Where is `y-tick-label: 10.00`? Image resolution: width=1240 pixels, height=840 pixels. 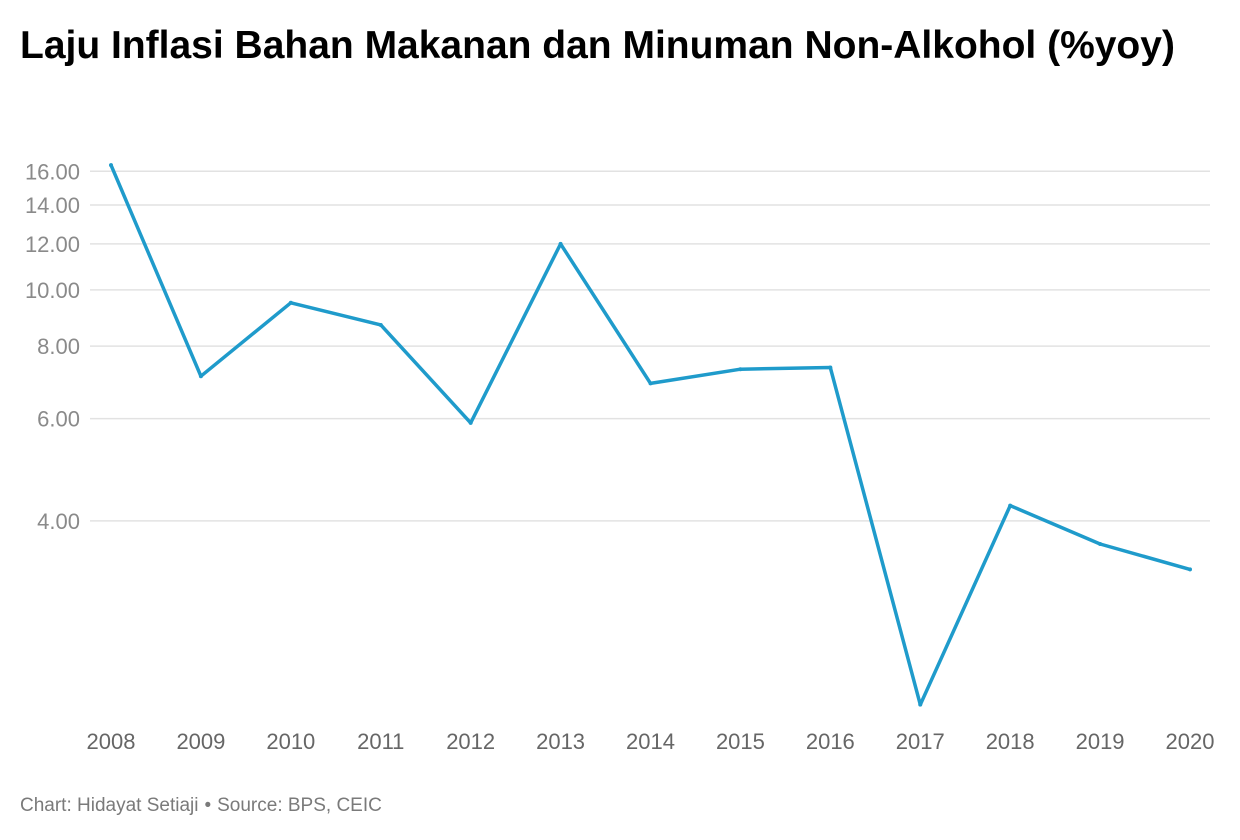
y-tick-label: 10.00 is located at coordinates (52, 290).